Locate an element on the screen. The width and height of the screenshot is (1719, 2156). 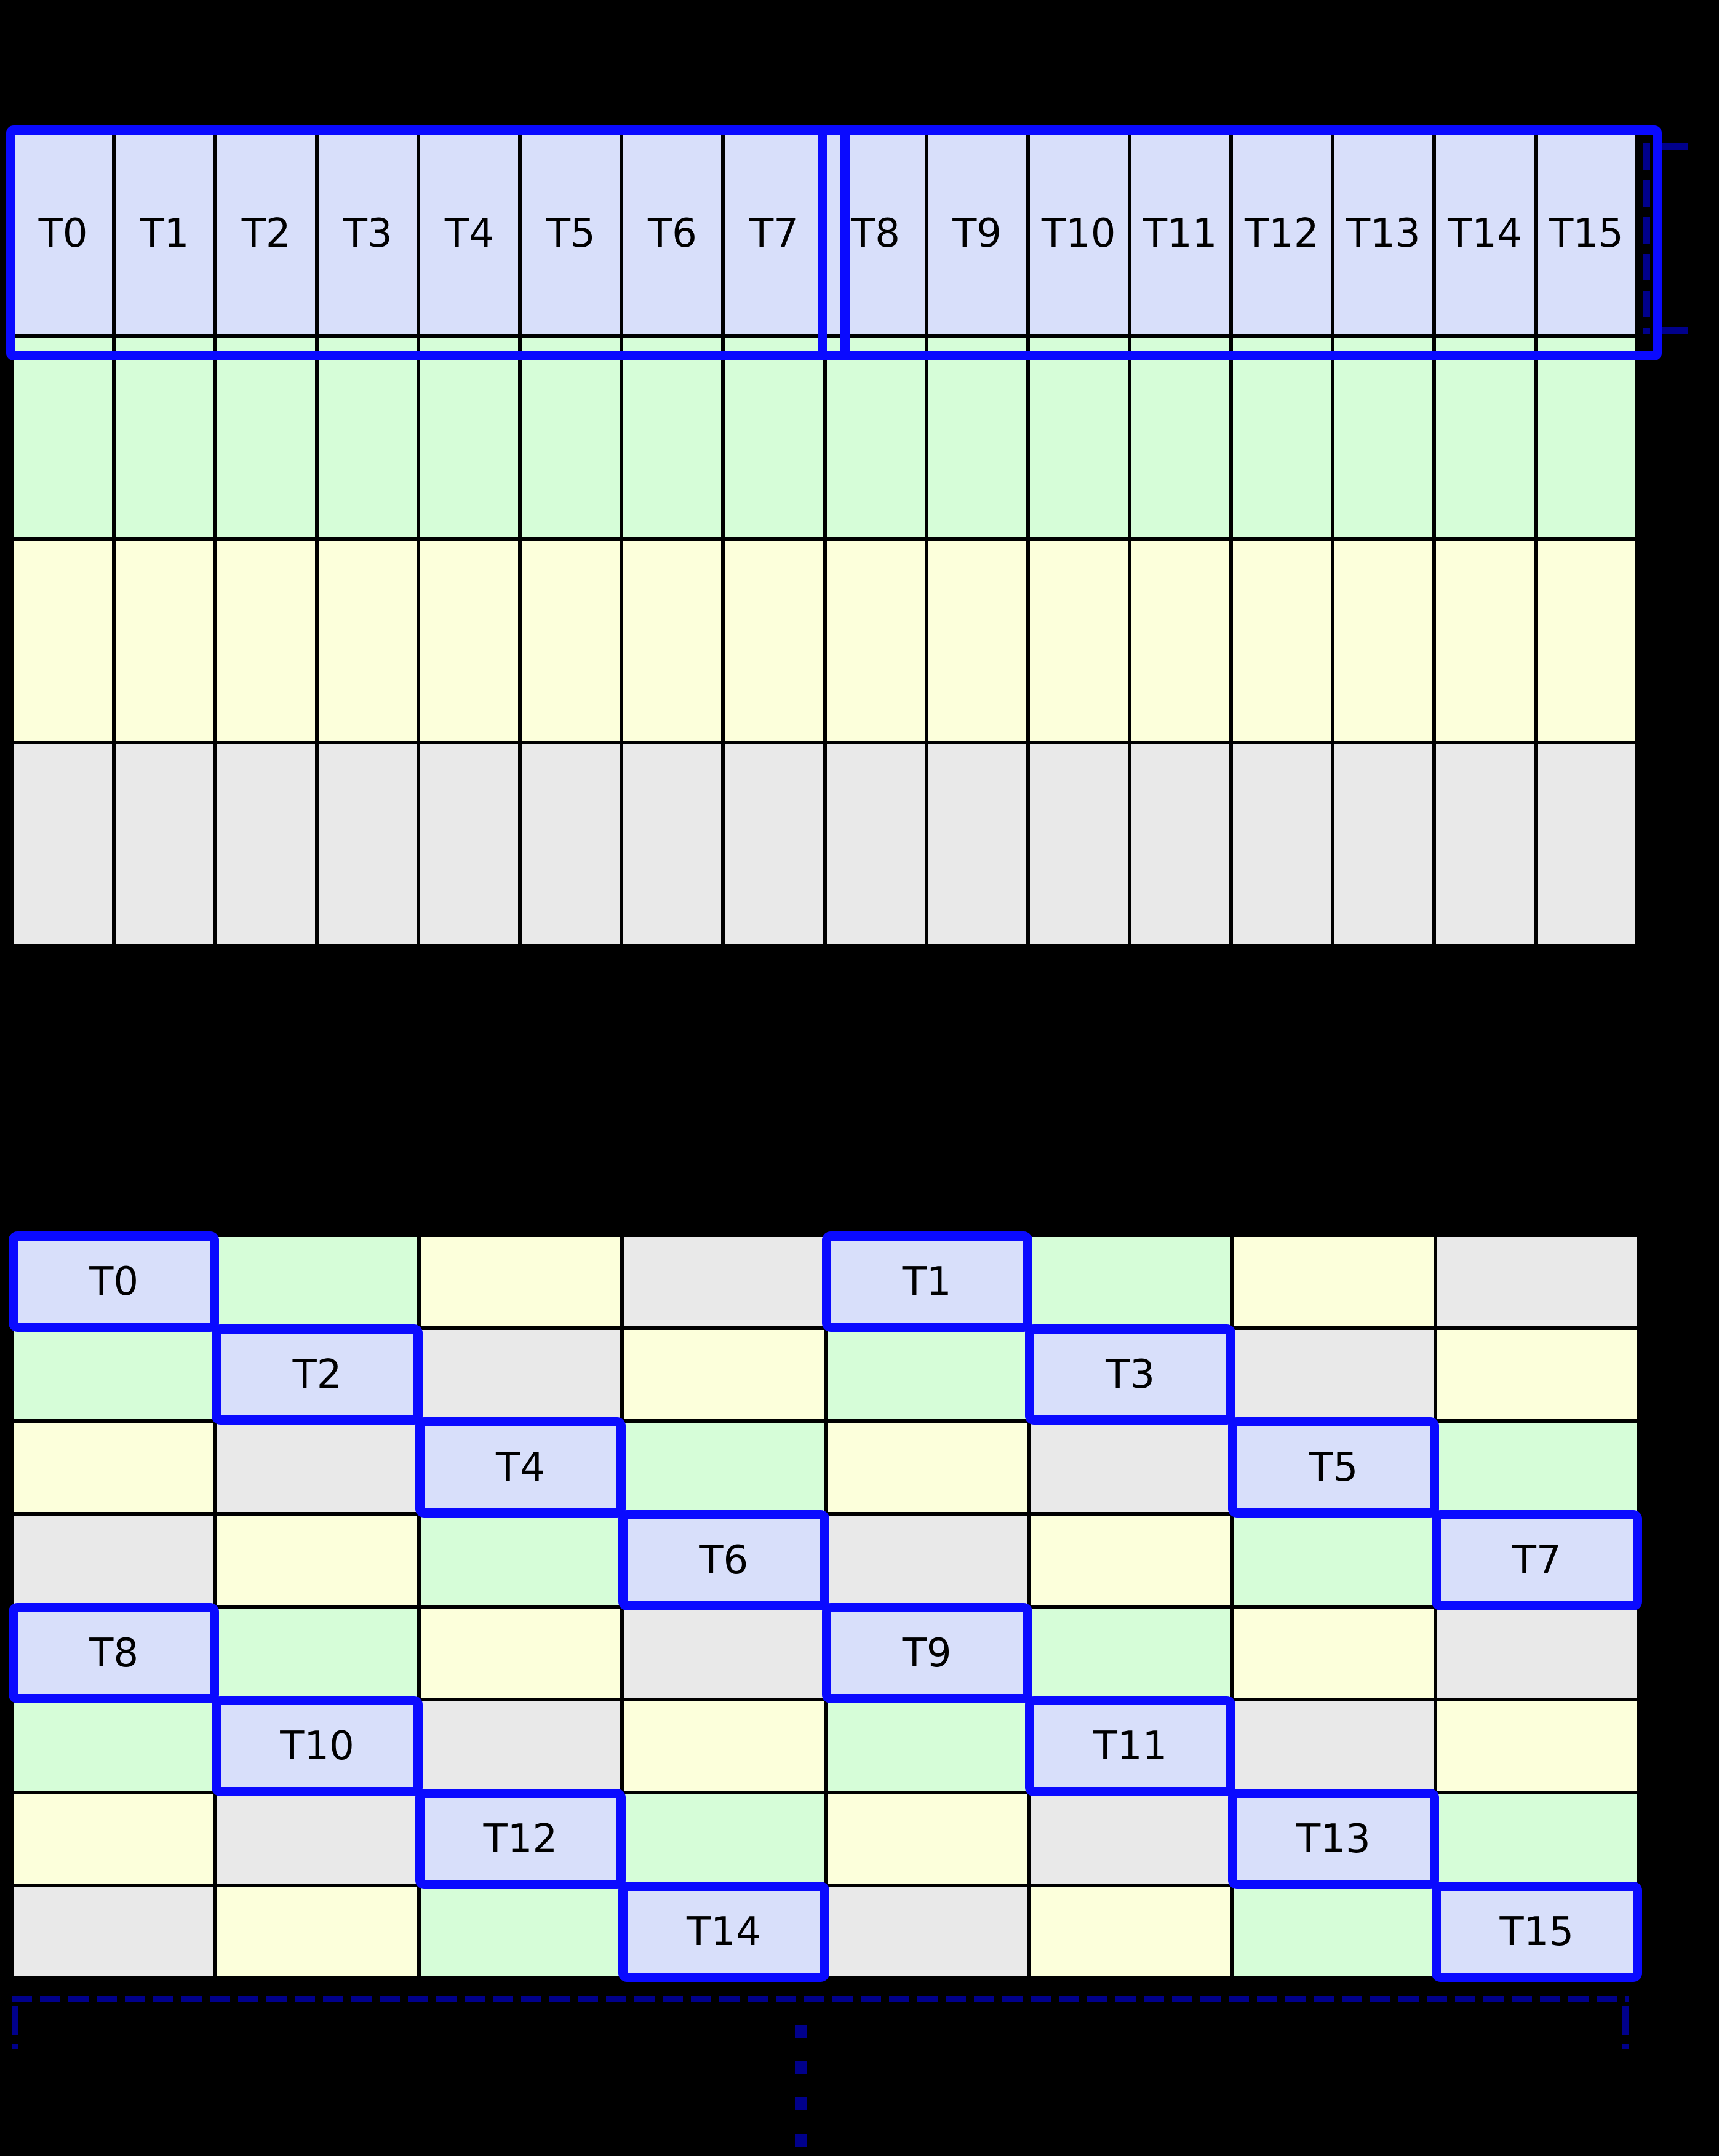
thread-label: T10 is located at coordinates (1079, 234).